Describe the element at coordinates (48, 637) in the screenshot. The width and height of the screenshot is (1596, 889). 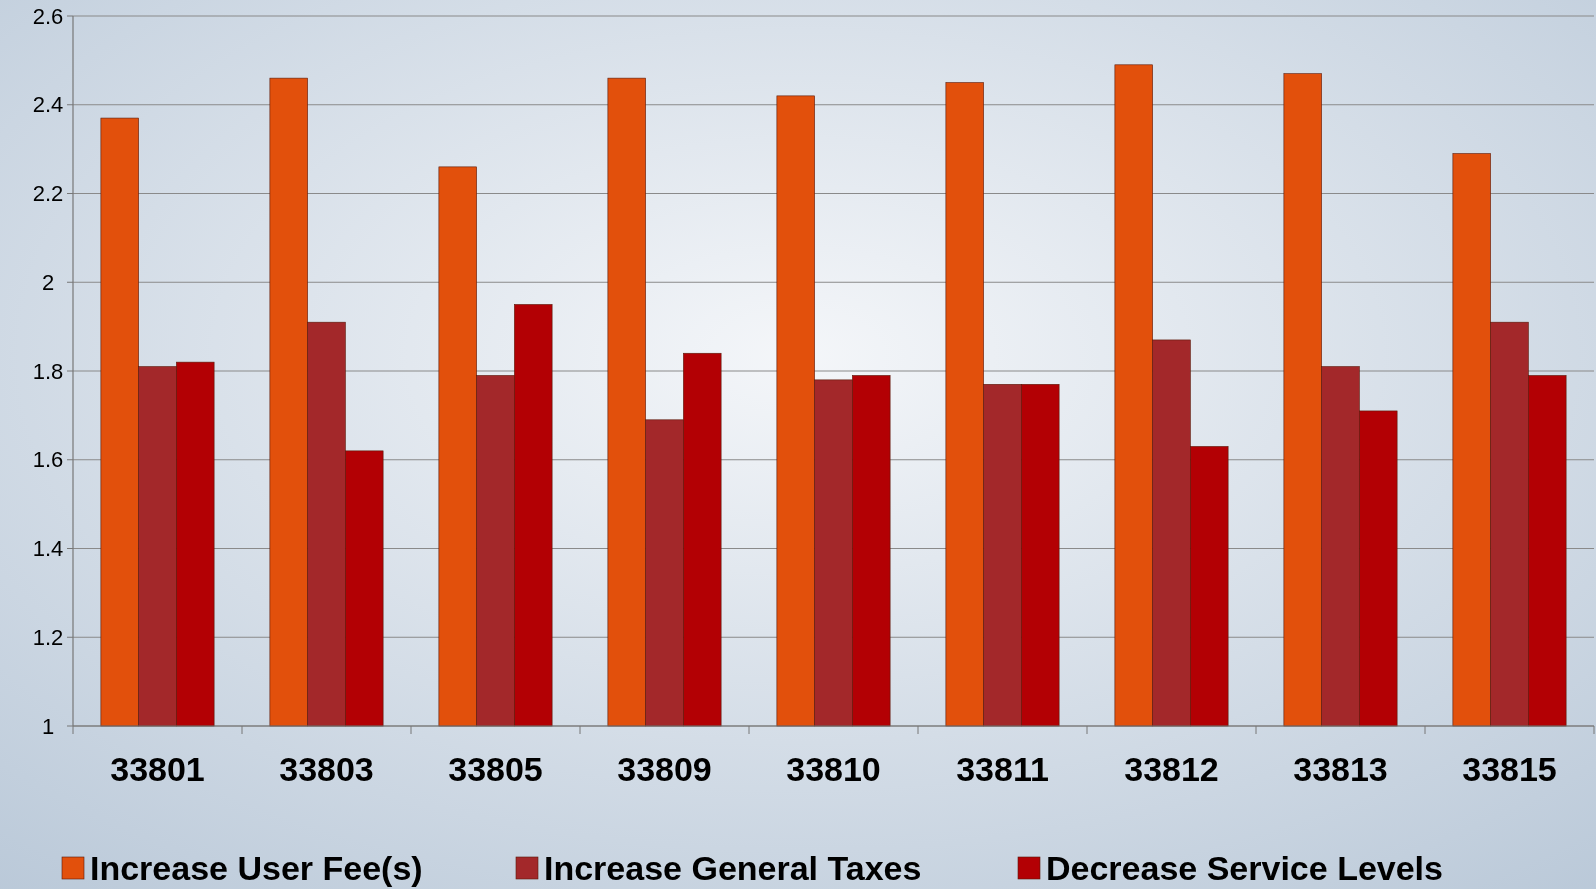
I see `y-tick-label: 1.2` at that location.